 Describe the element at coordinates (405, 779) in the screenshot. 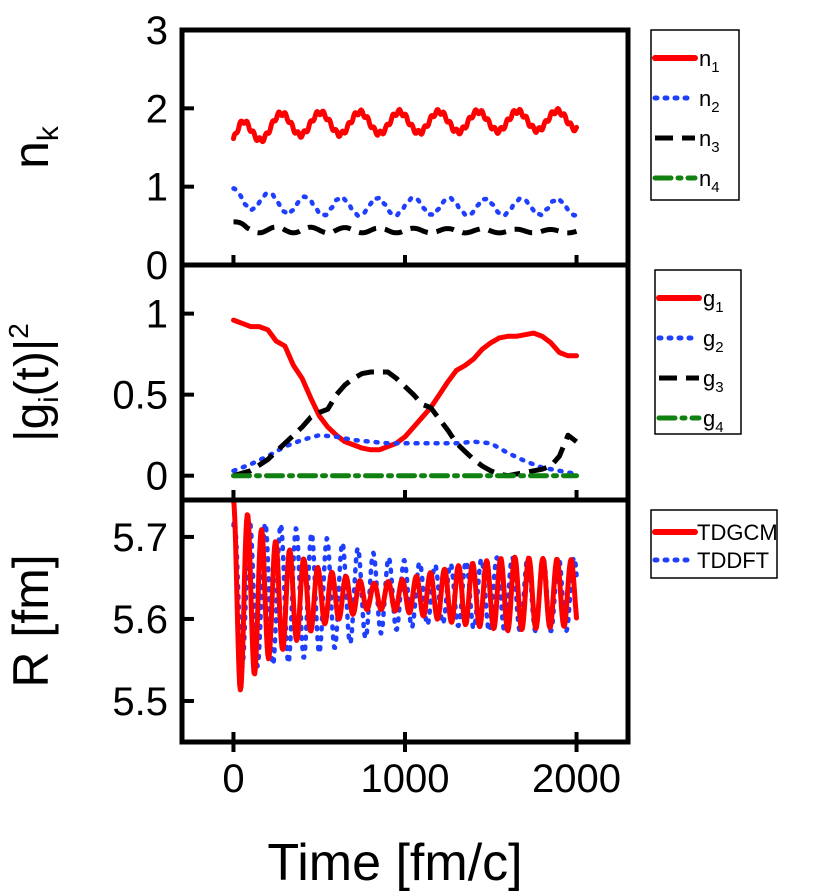

I see `x-tick-label: 1000` at that location.